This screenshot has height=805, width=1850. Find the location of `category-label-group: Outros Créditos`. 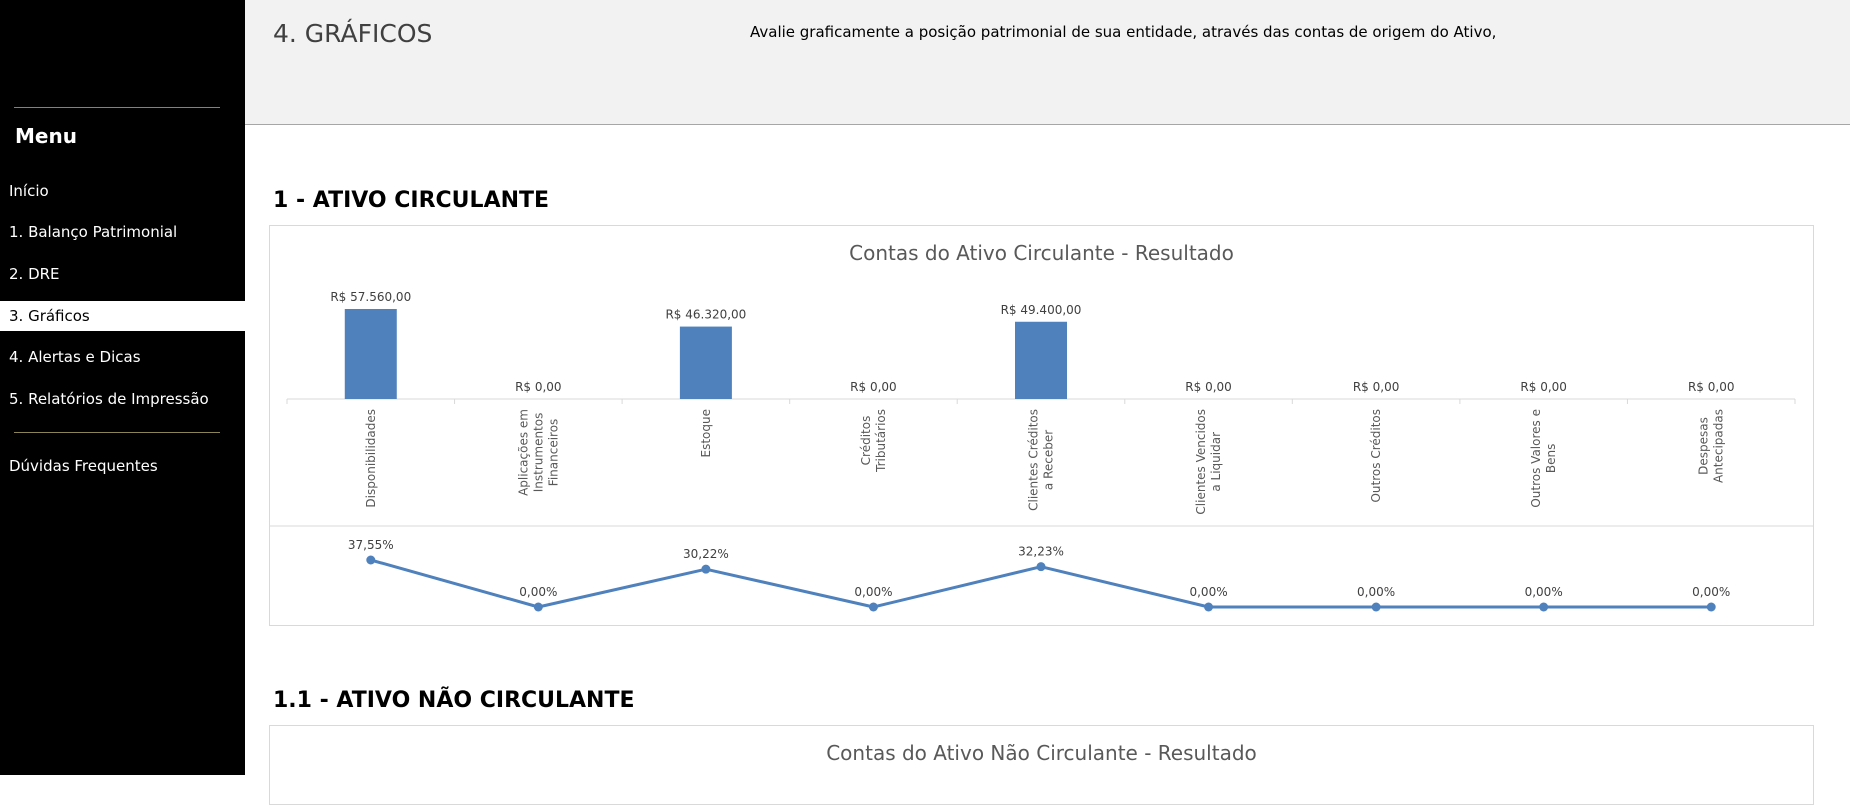

category-label-group: Outros Créditos is located at coordinates (1376, 456).